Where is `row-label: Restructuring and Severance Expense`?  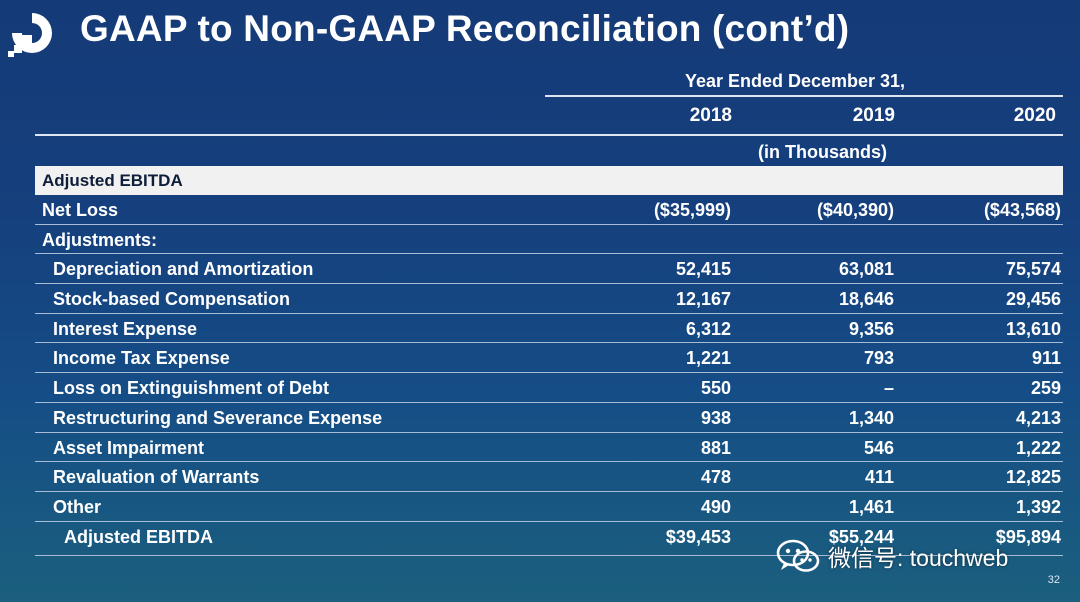 row-label: Restructuring and Severance Expense is located at coordinates (218, 417).